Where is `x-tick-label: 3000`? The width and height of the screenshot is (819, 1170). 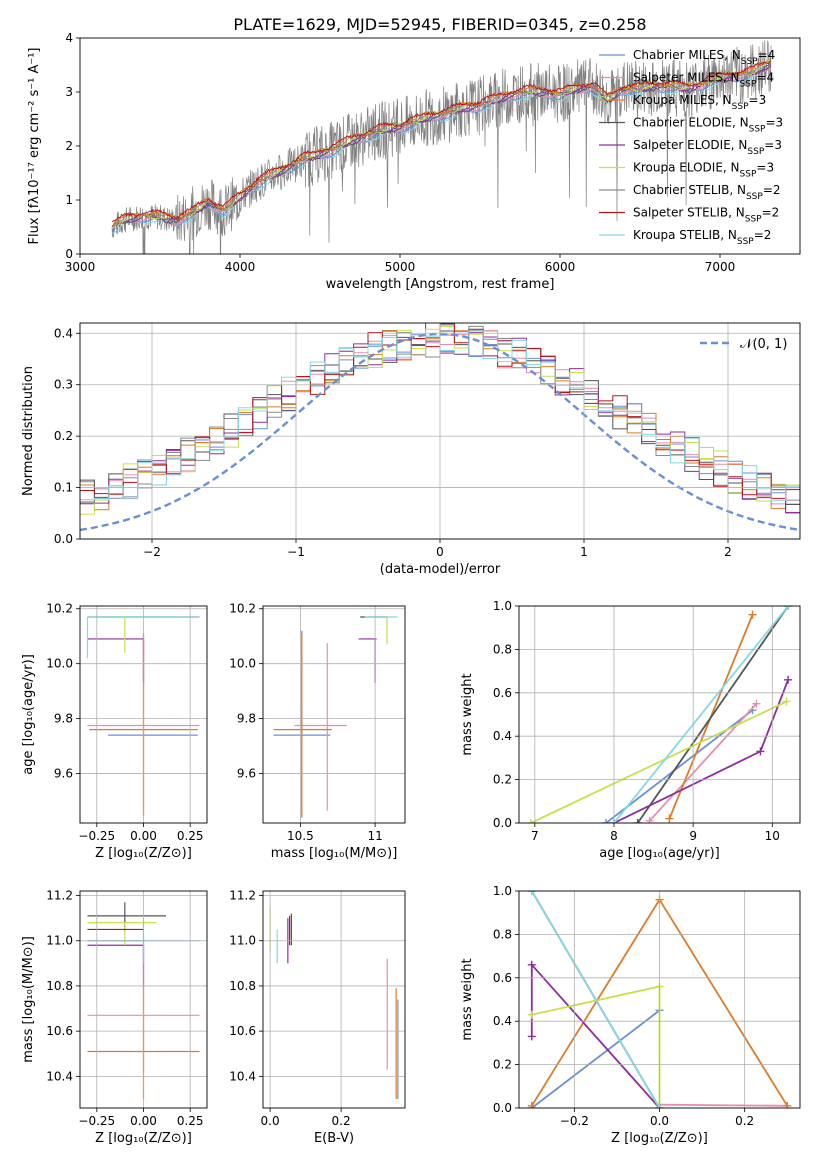 x-tick-label: 3000 is located at coordinates (80, 267).